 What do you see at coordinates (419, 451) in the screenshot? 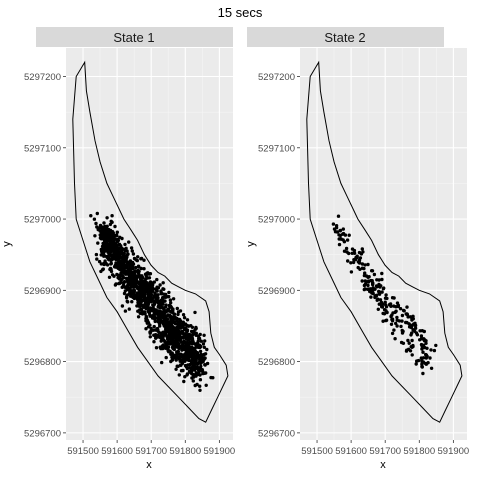
I see `x-tick-label: 591800` at bounding box center [419, 451].